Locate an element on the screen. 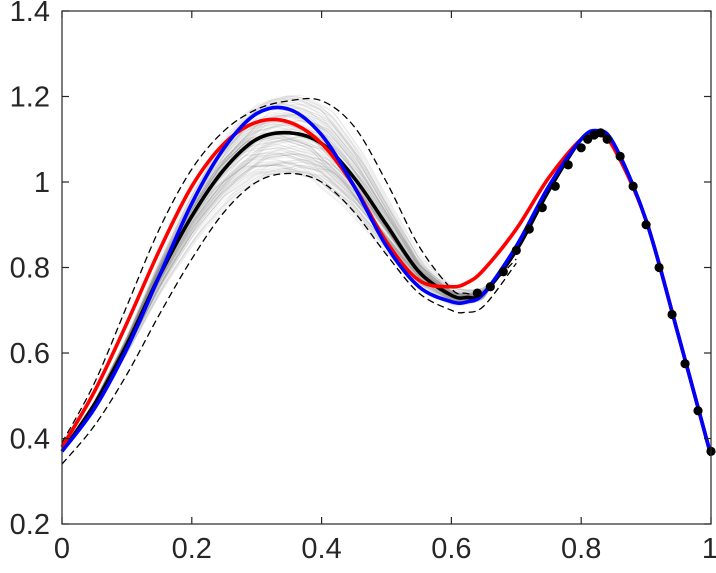 The height and width of the screenshot is (573, 716). y-tick-label: 0.8 is located at coordinates (30, 269).